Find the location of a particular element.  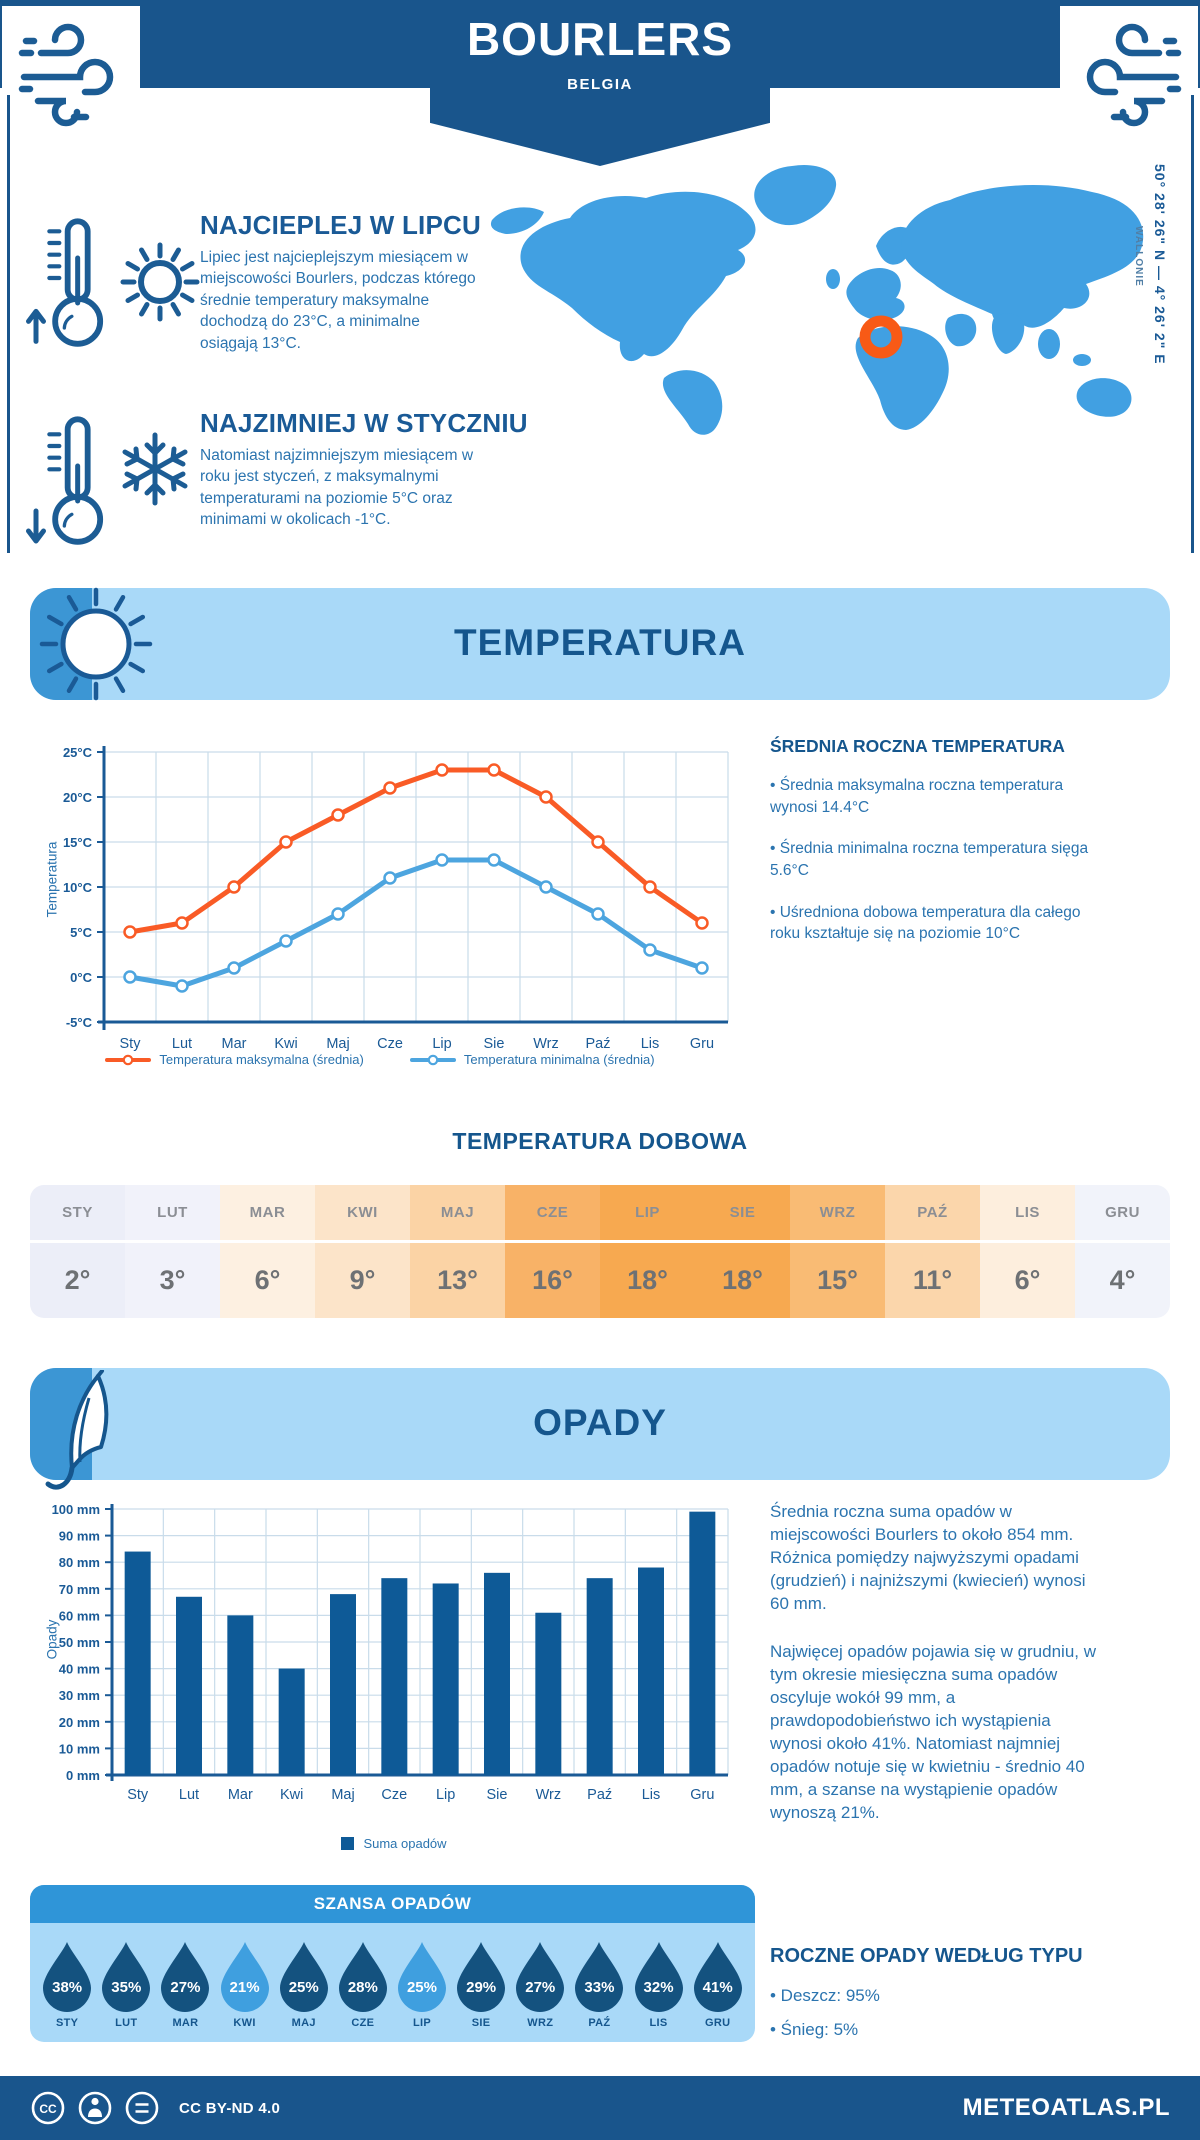

svg-text: 100 mm is located at coordinates (76, 1509).